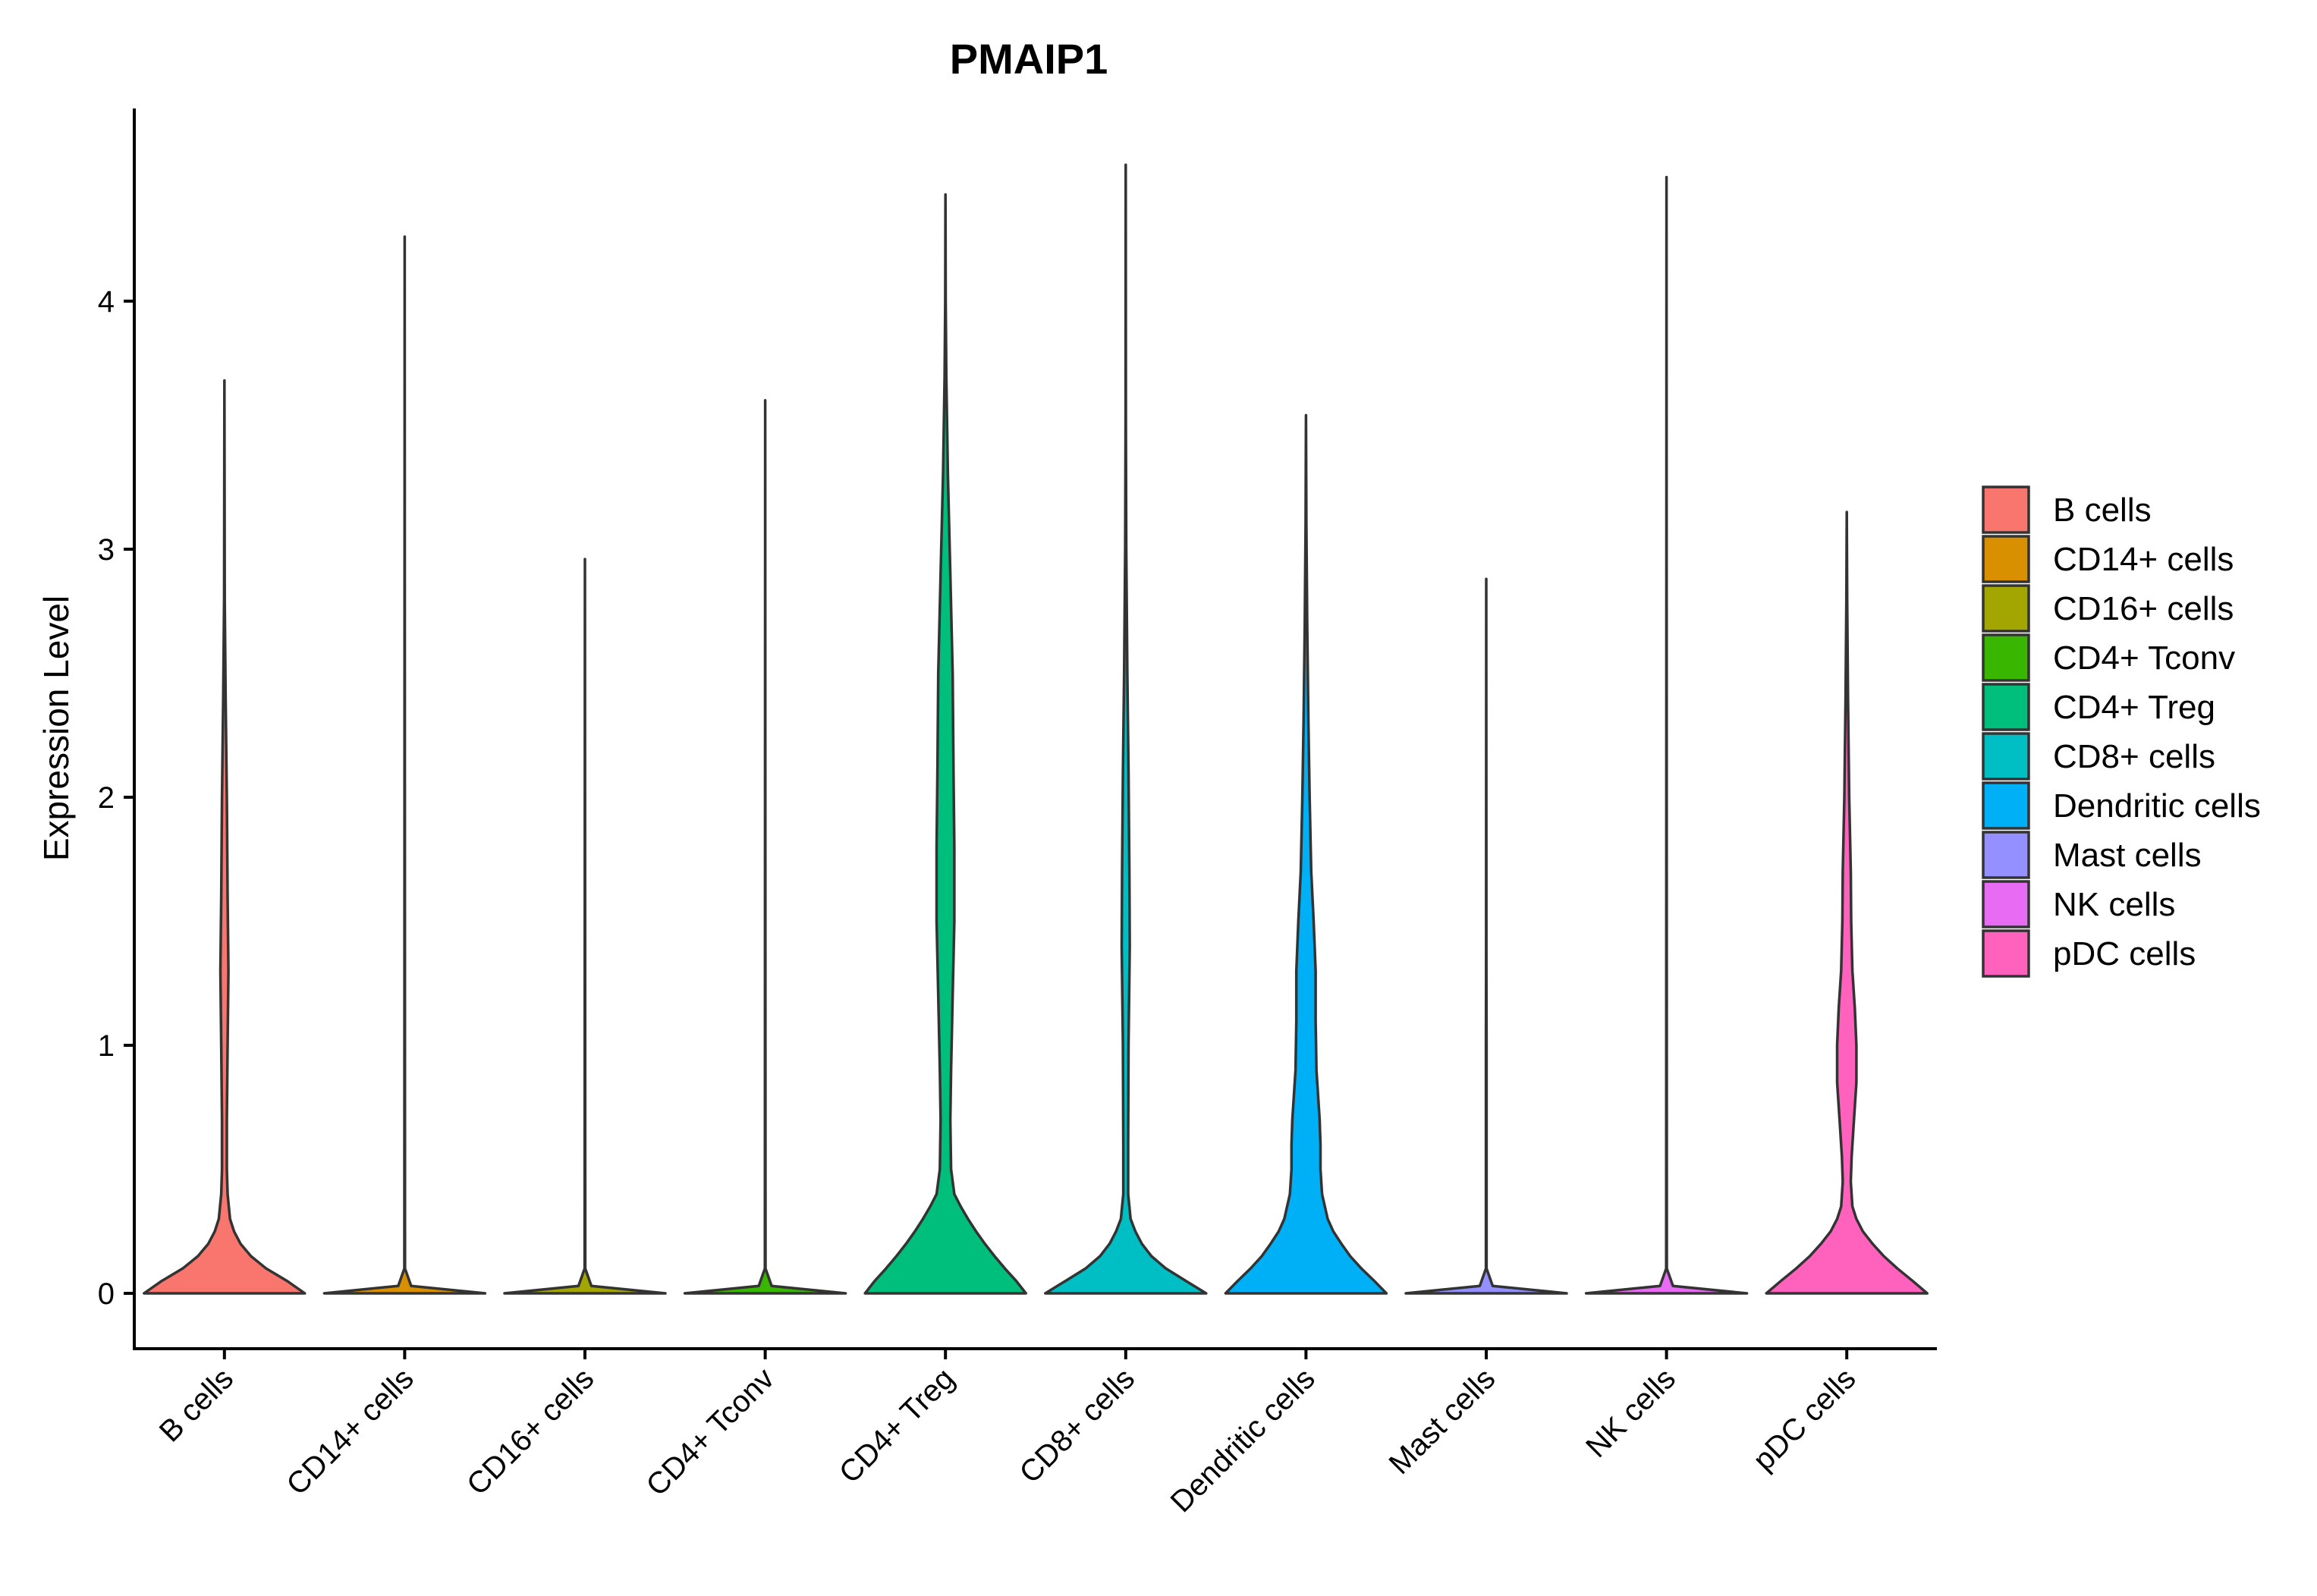  What do you see at coordinates (350, 1431) in the screenshot?
I see `x-tick-label: CD14+ cells` at bounding box center [350, 1431].